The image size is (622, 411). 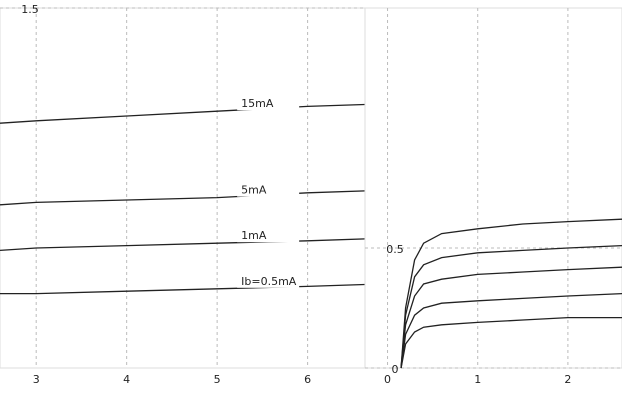 I want to click on series-label: 1mA, so click(x=254, y=235).